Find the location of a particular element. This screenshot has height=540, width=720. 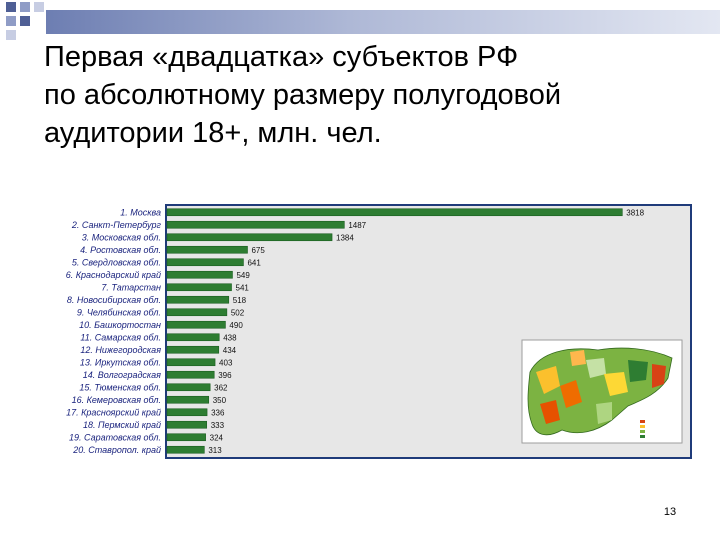

data-label: 362 is located at coordinates (221, 387).